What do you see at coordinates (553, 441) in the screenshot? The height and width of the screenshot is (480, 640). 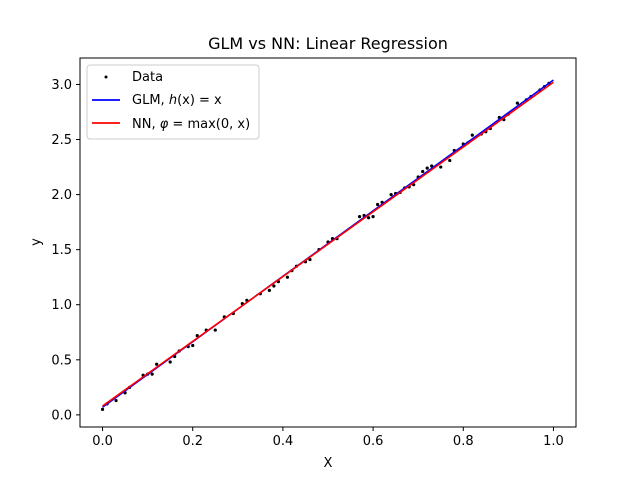 I see `x-tick-label-5: 1.0` at bounding box center [553, 441].